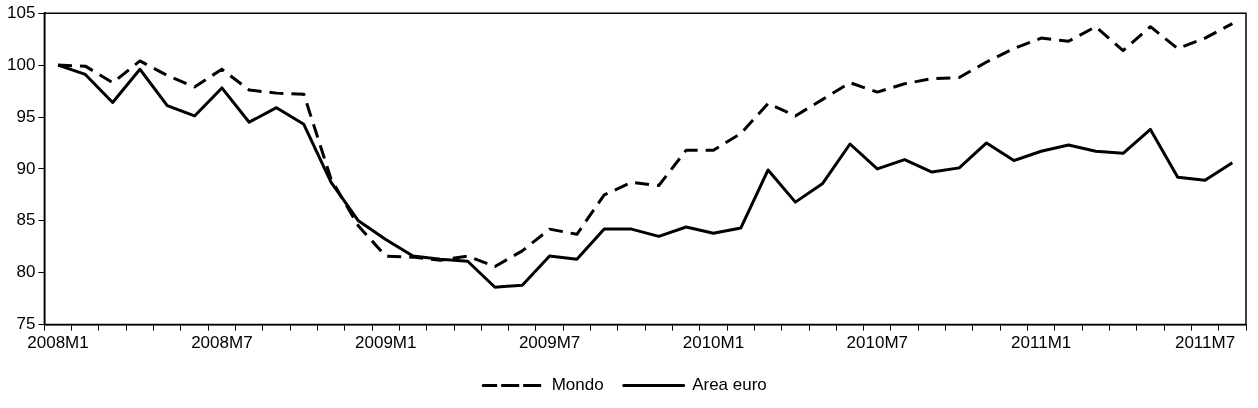 This screenshot has height=408, width=1258. What do you see at coordinates (21, 12) in the screenshot?
I see `y-tick-label: 105` at bounding box center [21, 12].